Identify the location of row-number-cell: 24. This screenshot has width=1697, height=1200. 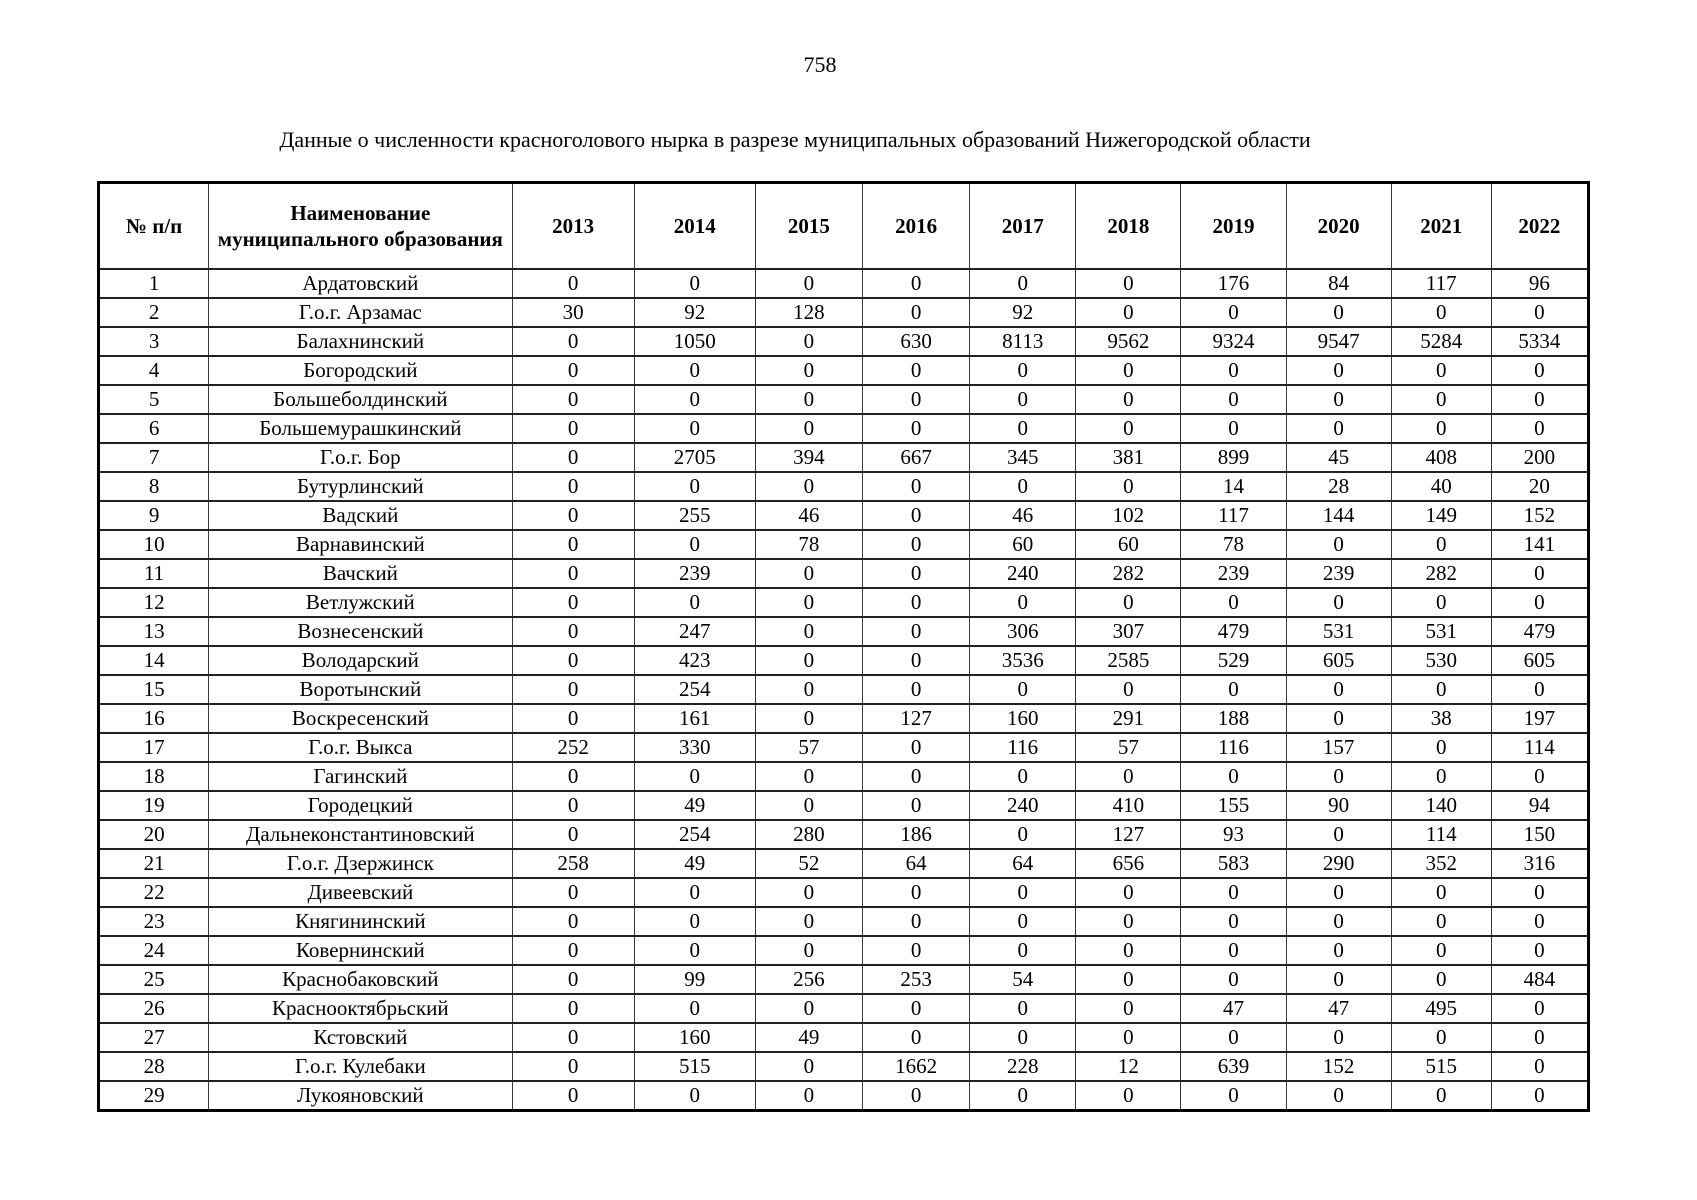
(153, 950).